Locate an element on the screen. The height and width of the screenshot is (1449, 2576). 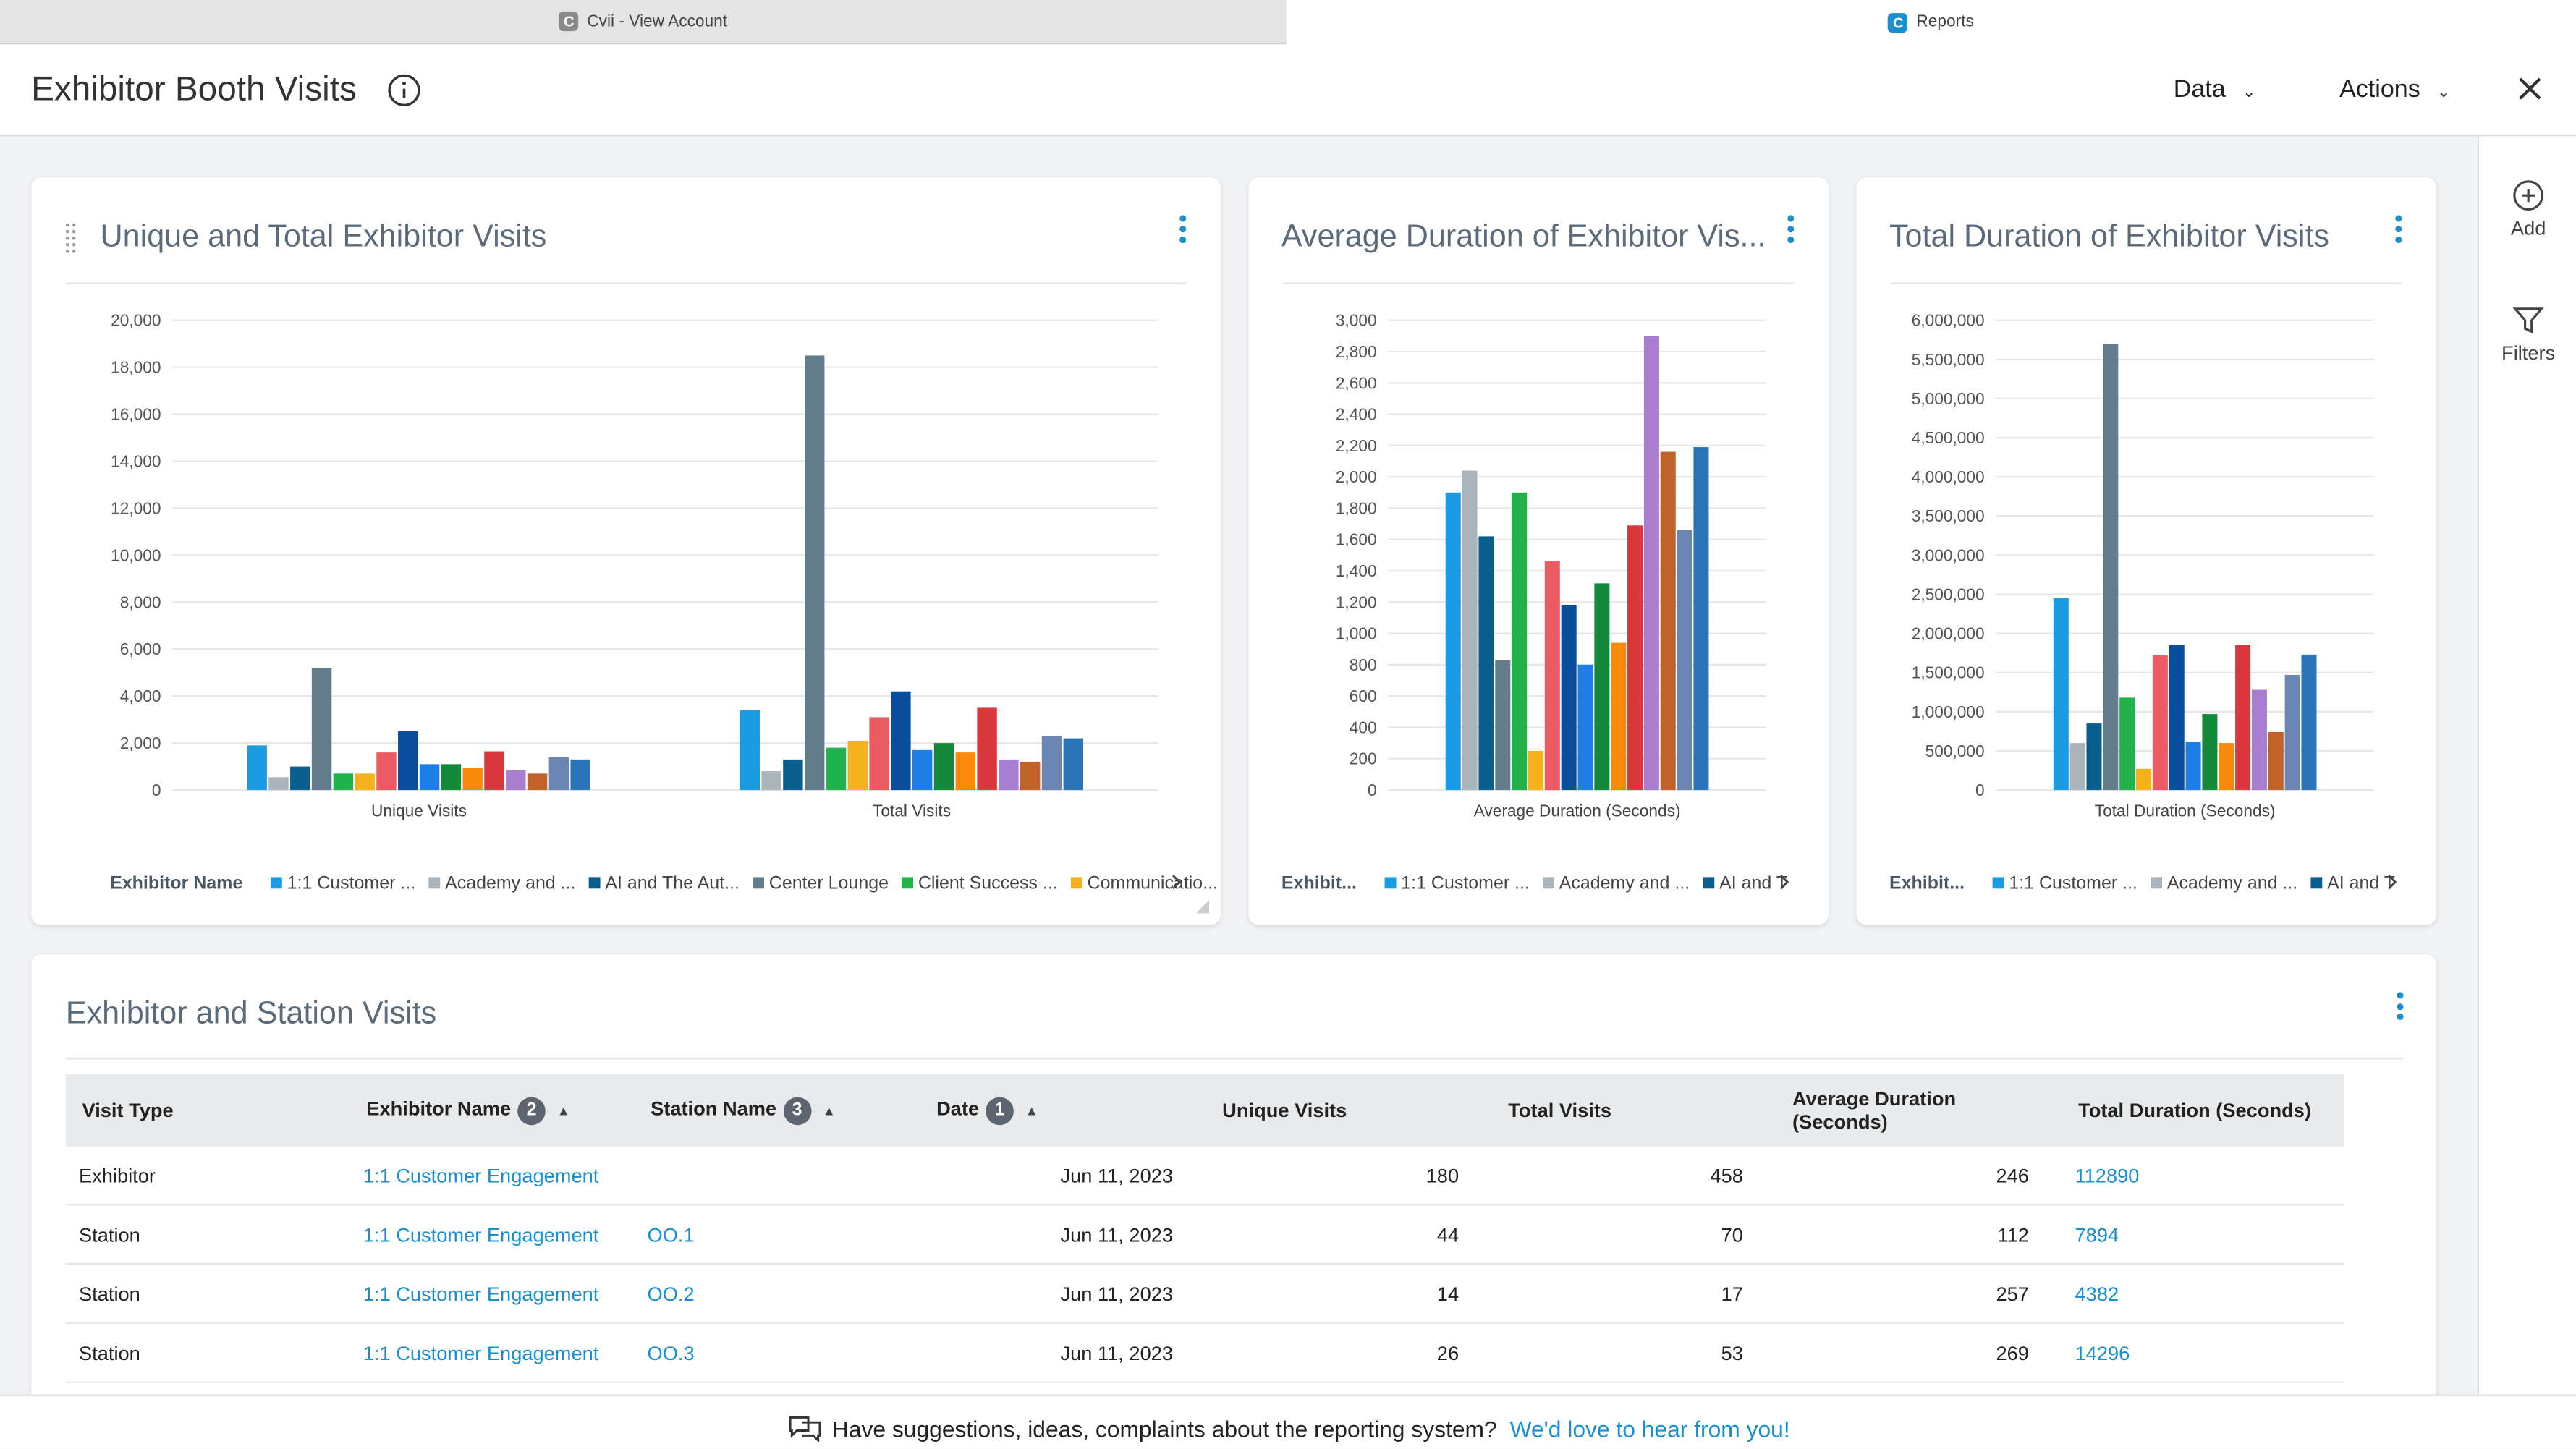
table-cell: 112 is located at coordinates (1919, 1234).